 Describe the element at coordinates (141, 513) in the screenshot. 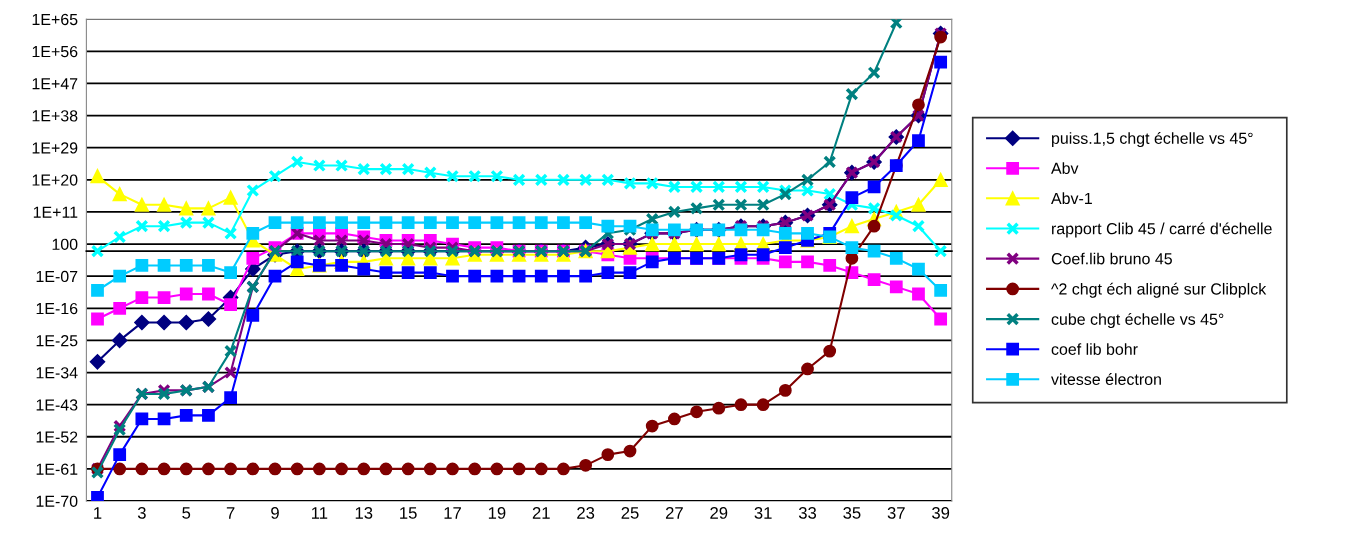

I see `x-tick-label: 3` at that location.